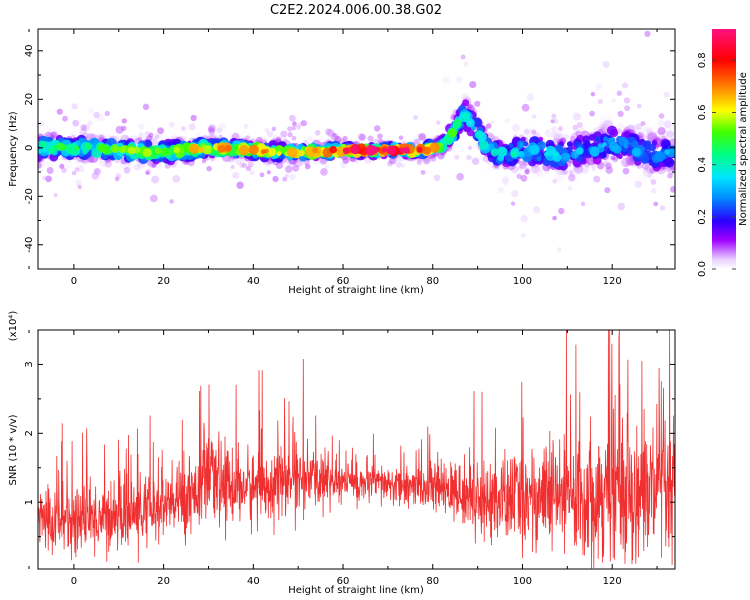  I want to click on colorbar-scale, so click(724, 149).